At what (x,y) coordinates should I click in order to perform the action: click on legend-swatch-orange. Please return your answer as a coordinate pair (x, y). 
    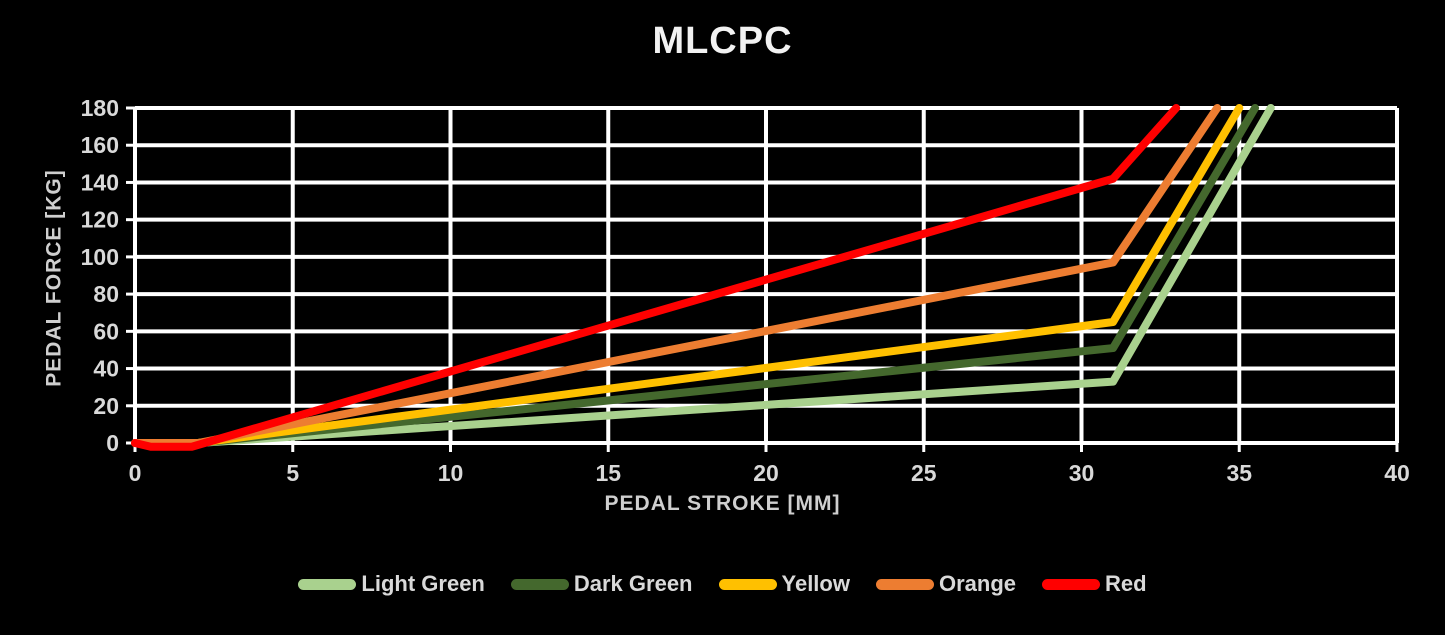
    Looking at the image, I should click on (904, 584).